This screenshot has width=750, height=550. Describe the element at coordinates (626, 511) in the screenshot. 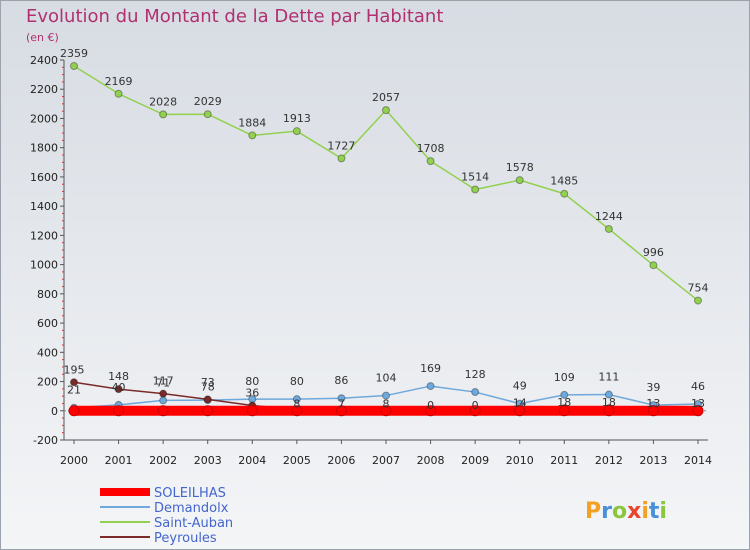

I see `proxiti-logo: Proxiti` at that location.